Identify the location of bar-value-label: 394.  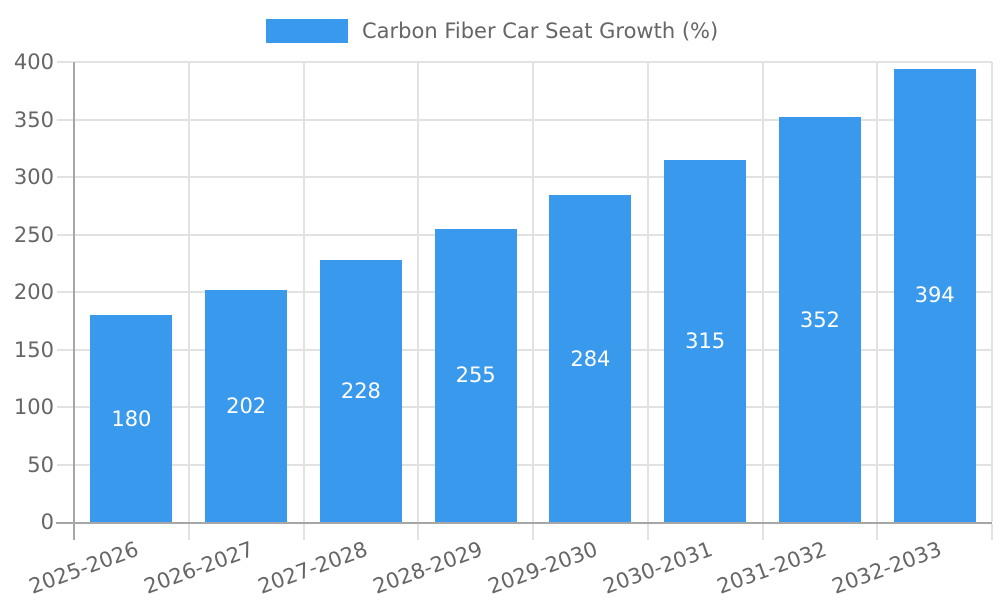
(934, 295).